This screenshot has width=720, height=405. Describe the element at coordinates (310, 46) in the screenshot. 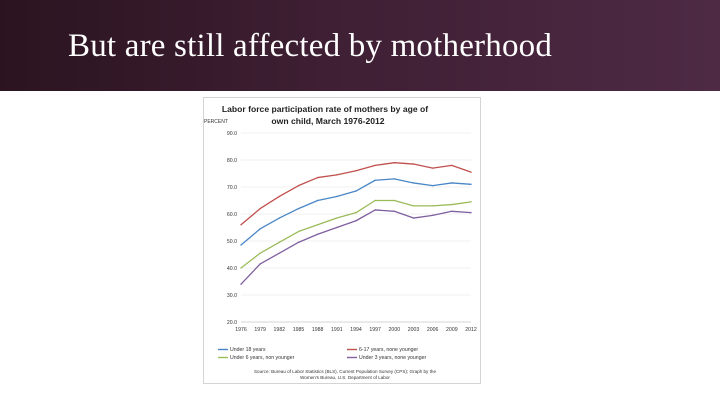

I see `slide-title: But are still affected by motherhood` at that location.